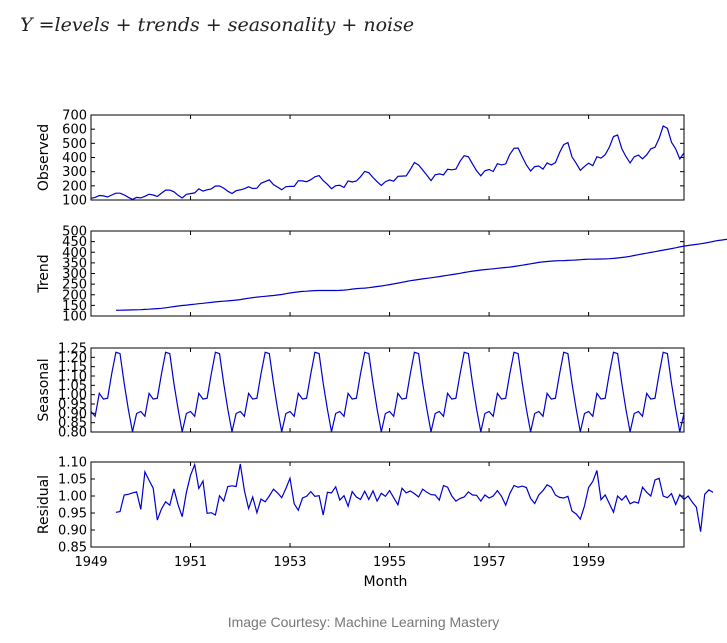  What do you see at coordinates (44, 504) in the screenshot?
I see `residual-ylabel: Residual` at bounding box center [44, 504].